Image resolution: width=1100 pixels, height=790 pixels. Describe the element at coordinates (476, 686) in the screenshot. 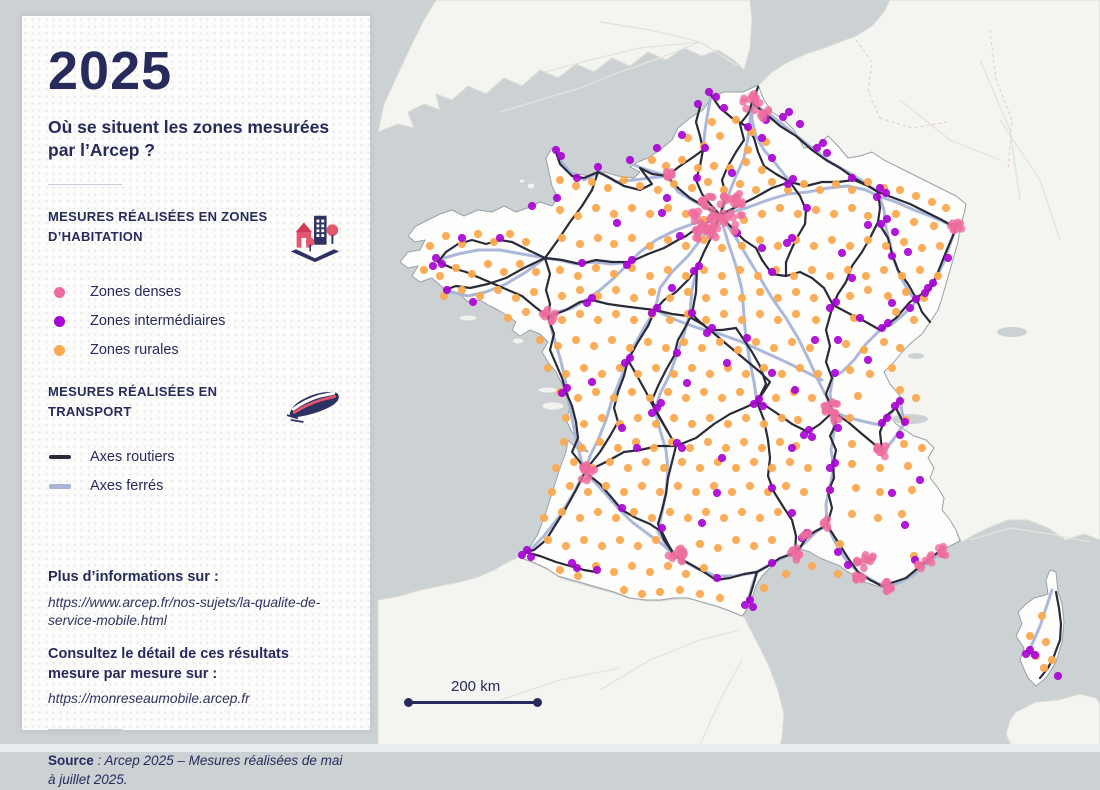

I see `scale-label: 200 km` at that location.